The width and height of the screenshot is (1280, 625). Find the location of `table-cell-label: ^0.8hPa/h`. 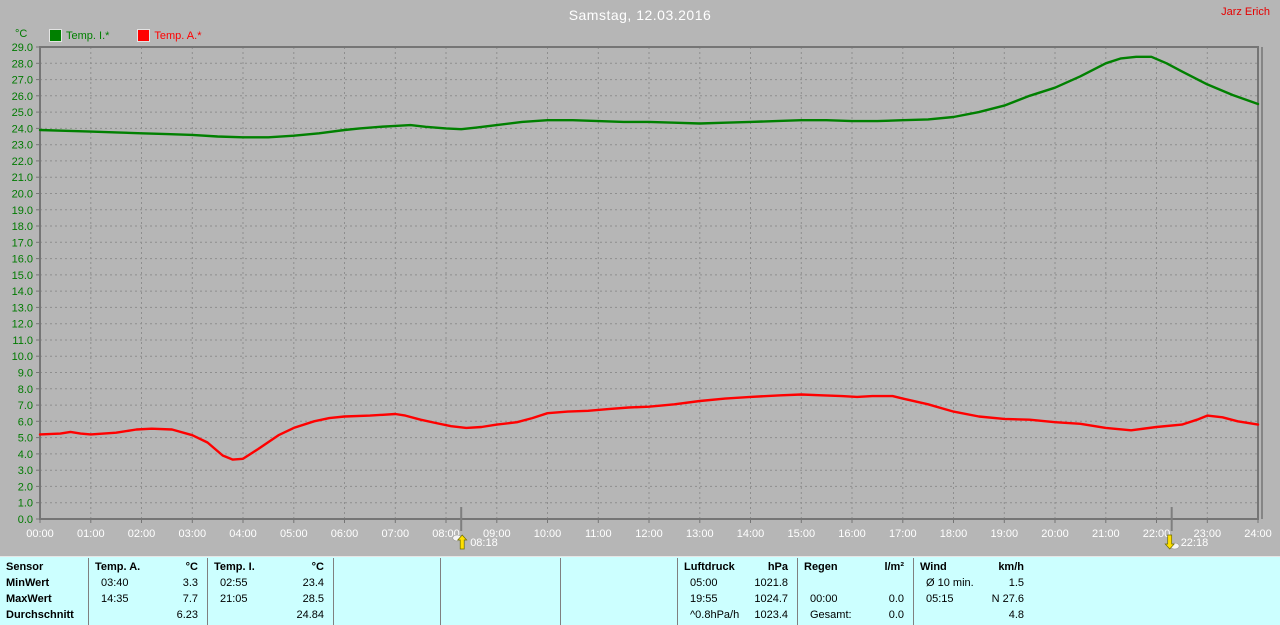

table-cell-label: ^0.8hPa/h is located at coordinates (715, 615).